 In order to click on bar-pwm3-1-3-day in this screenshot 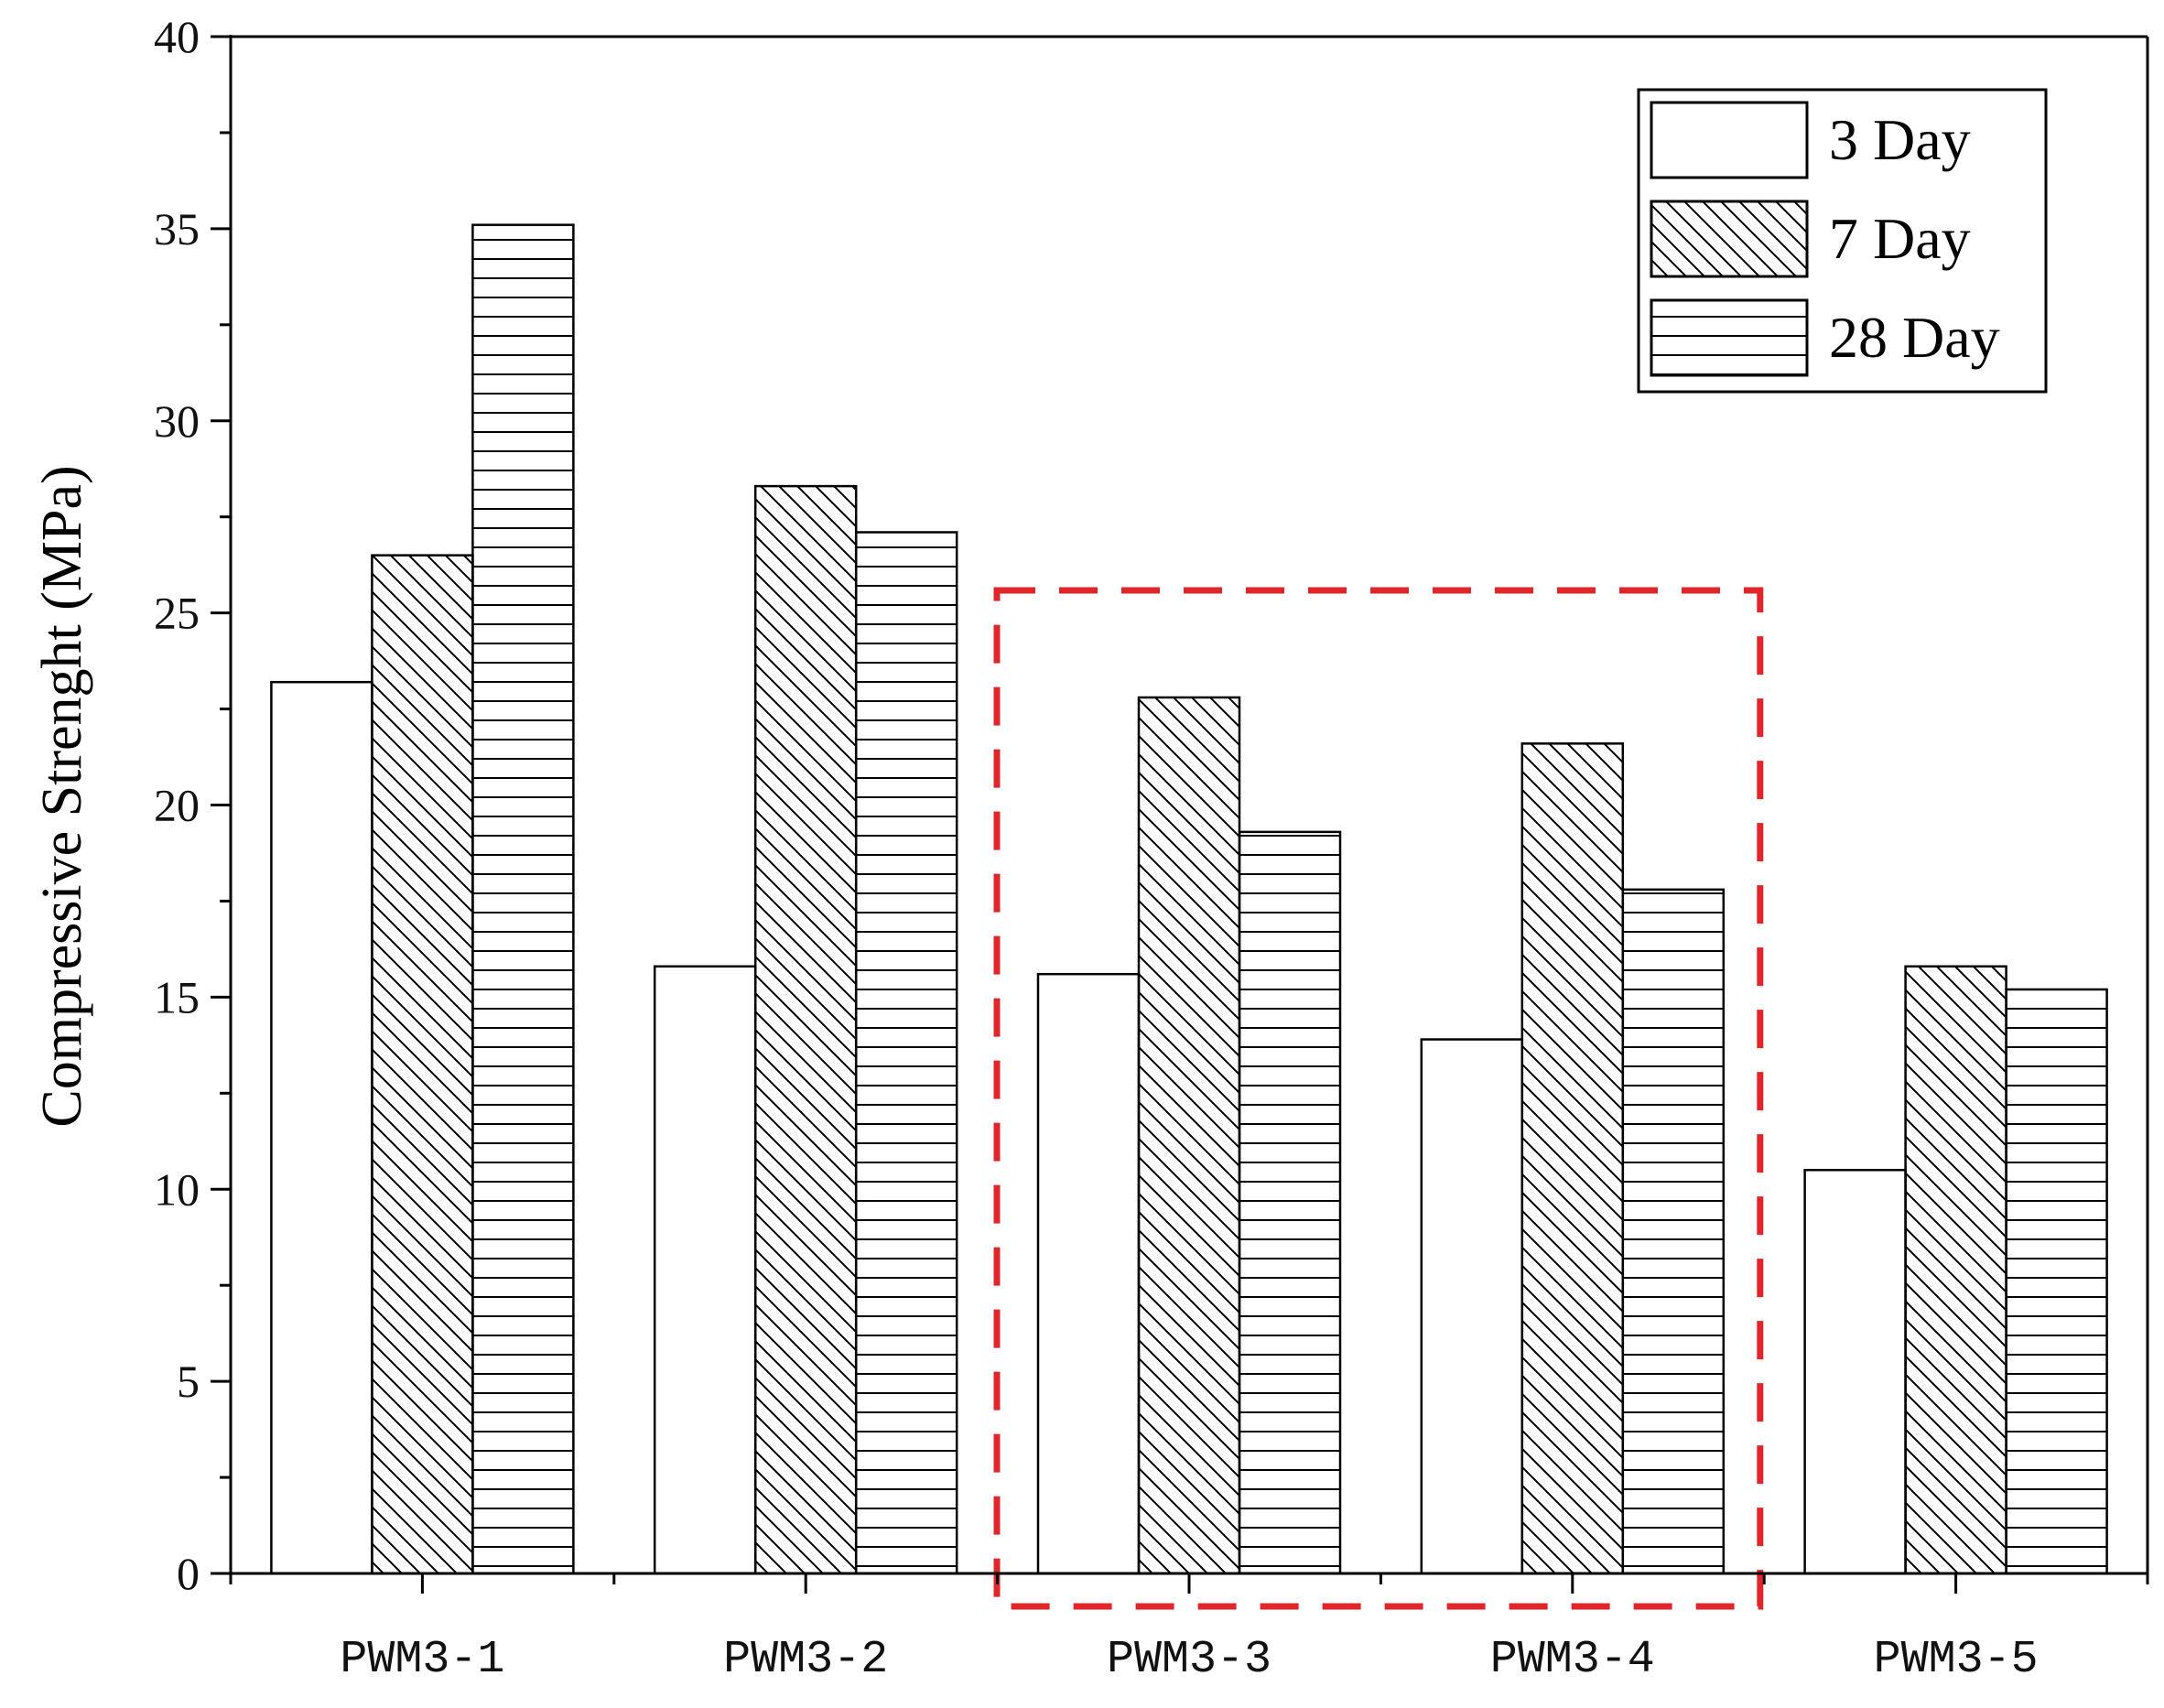, I will do `click(321, 1127)`.